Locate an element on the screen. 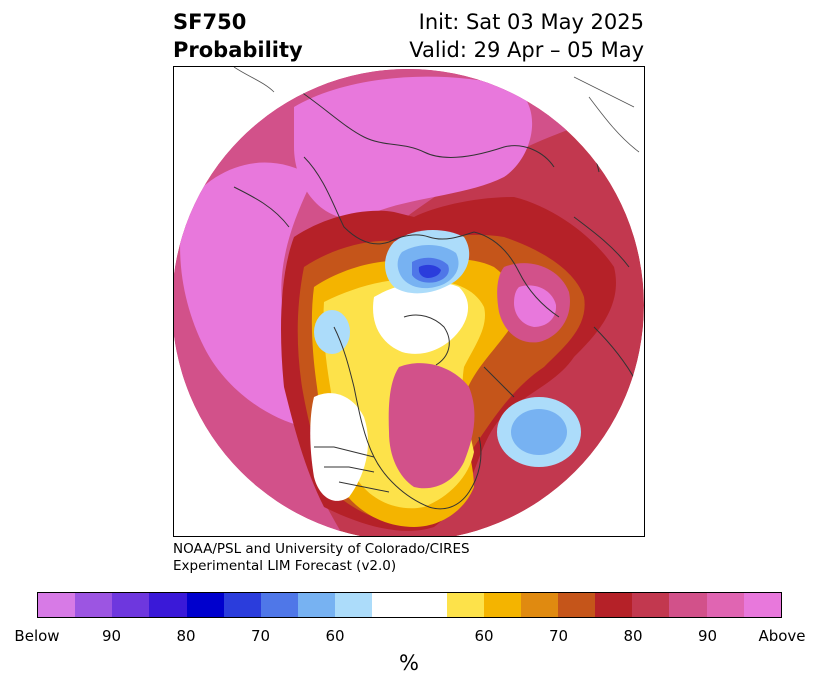 This screenshot has height=686, width=819. above-max-west is located at coordinates (247, 295).